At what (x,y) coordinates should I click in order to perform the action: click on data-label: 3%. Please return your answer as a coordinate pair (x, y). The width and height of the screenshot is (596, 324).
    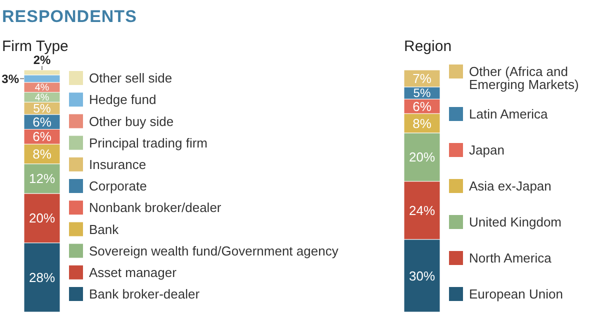
    Looking at the image, I should click on (11, 79).